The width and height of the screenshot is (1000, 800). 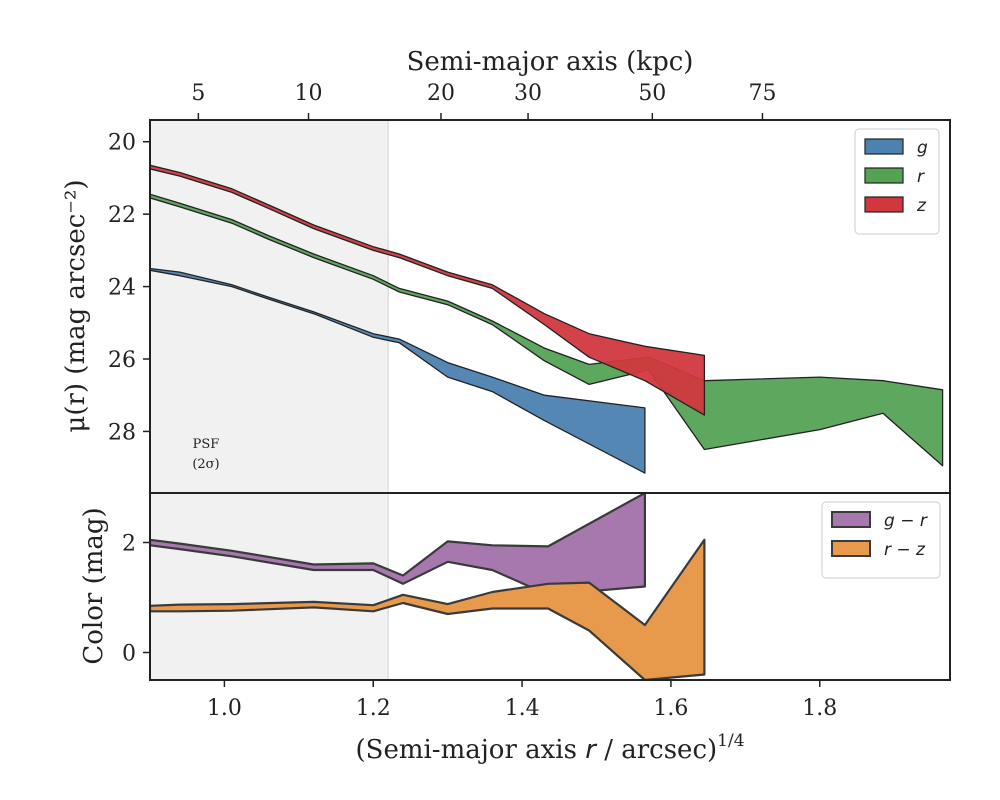 What do you see at coordinates (398, 370) in the screenshot?
I see `band-g` at bounding box center [398, 370].